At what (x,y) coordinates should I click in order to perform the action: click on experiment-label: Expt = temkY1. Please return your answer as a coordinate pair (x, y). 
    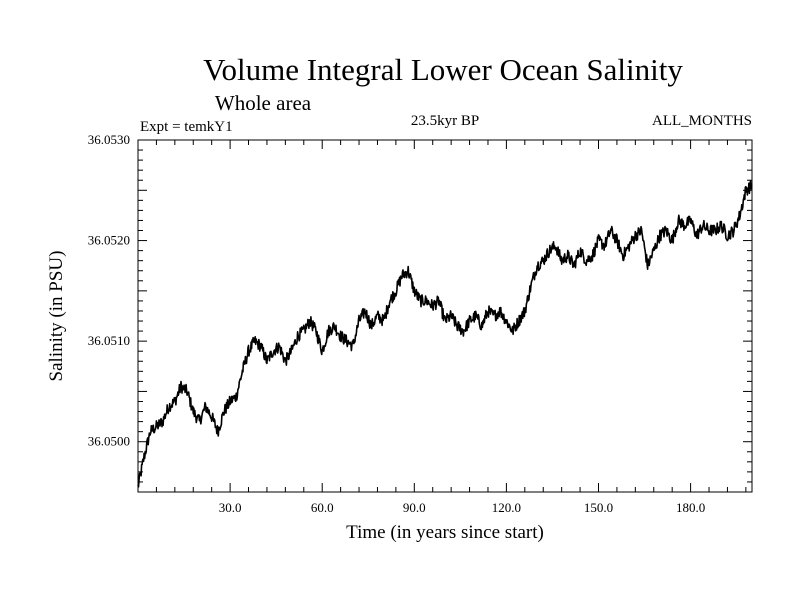
    Looking at the image, I should click on (186, 127).